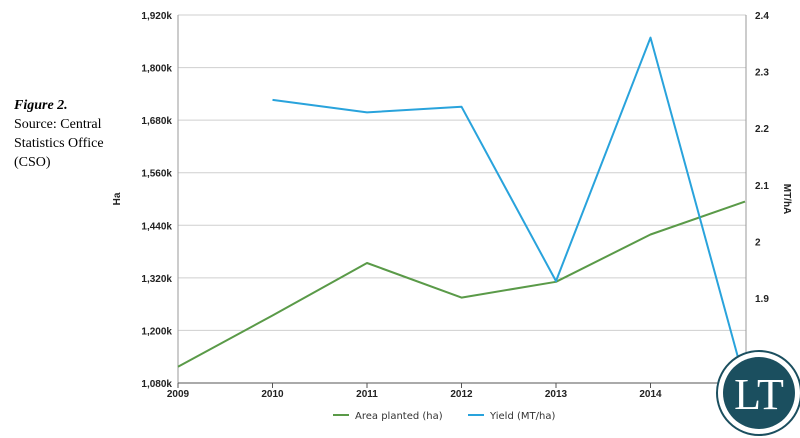  Describe the element at coordinates (762, 16) in the screenshot. I see `y2-tick-label: 2.4` at that location.